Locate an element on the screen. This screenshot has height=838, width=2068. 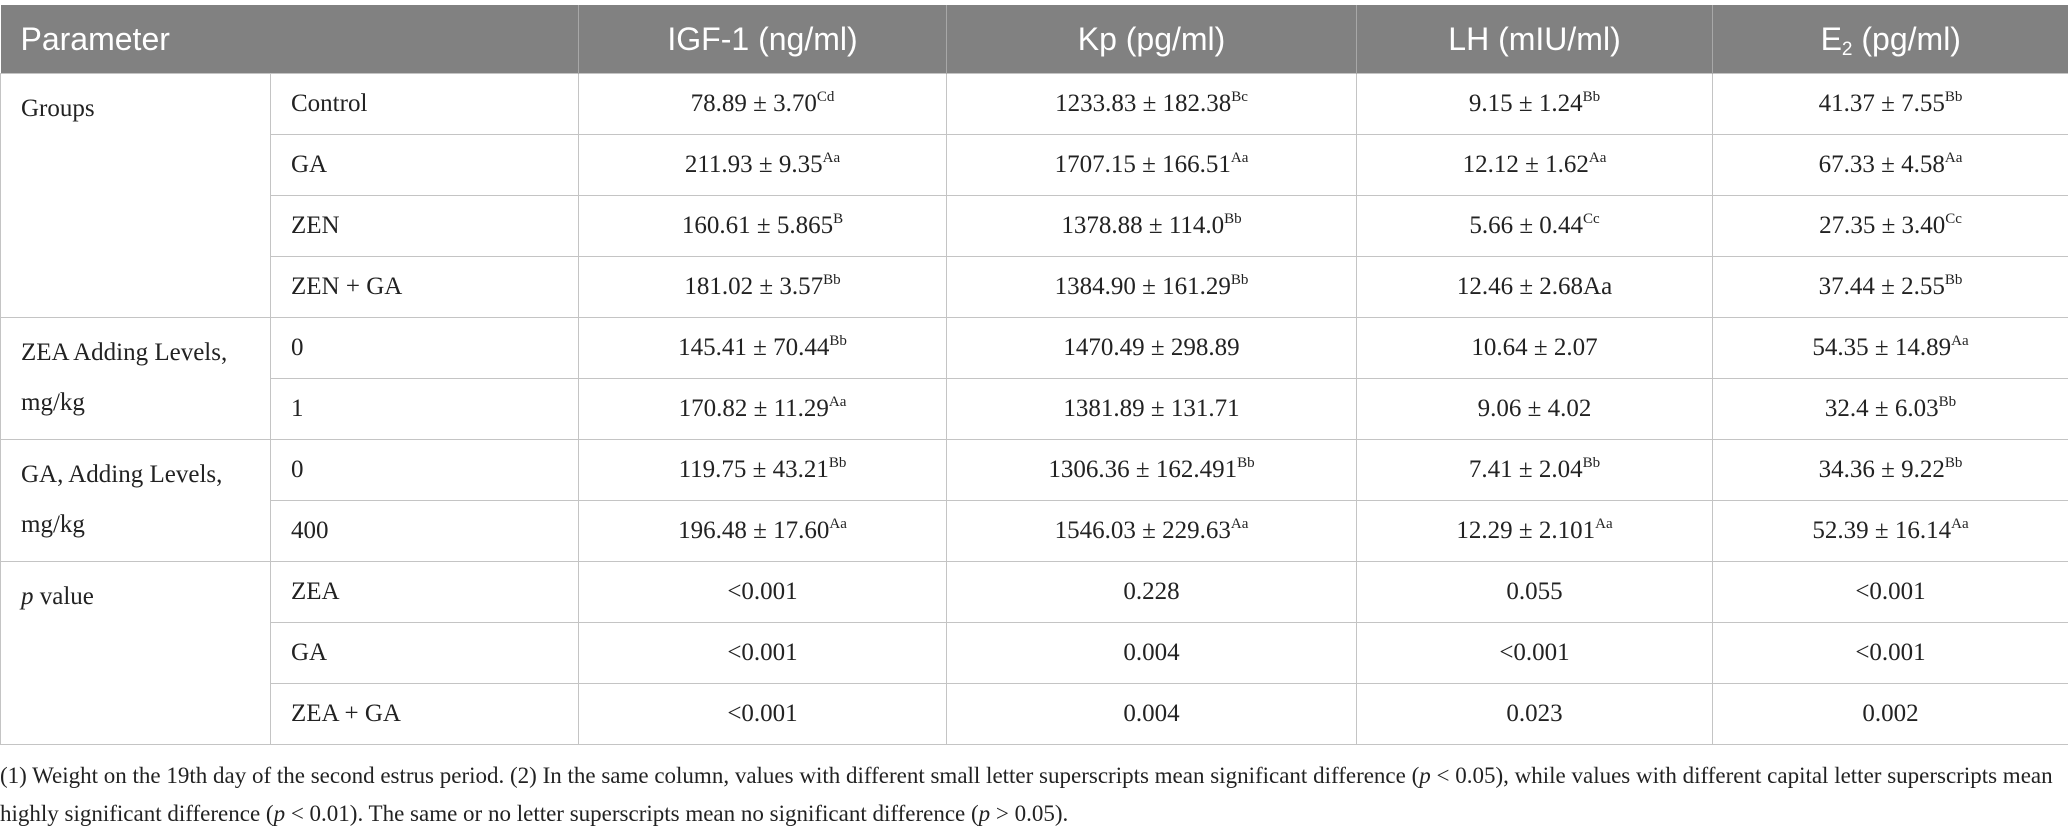
text: 1233.83 ± 182.38 is located at coordinates (1143, 103).